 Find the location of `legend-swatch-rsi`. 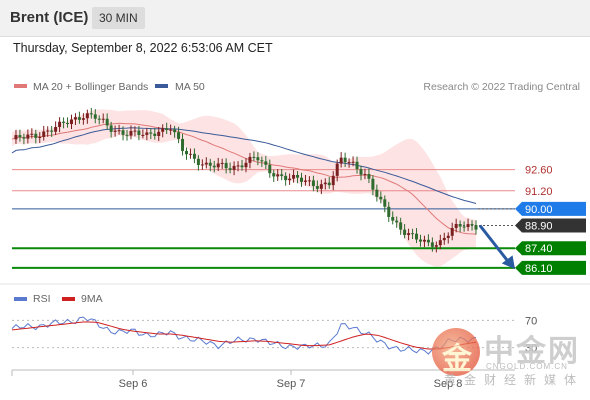

legend-swatch-rsi is located at coordinates (20, 299).